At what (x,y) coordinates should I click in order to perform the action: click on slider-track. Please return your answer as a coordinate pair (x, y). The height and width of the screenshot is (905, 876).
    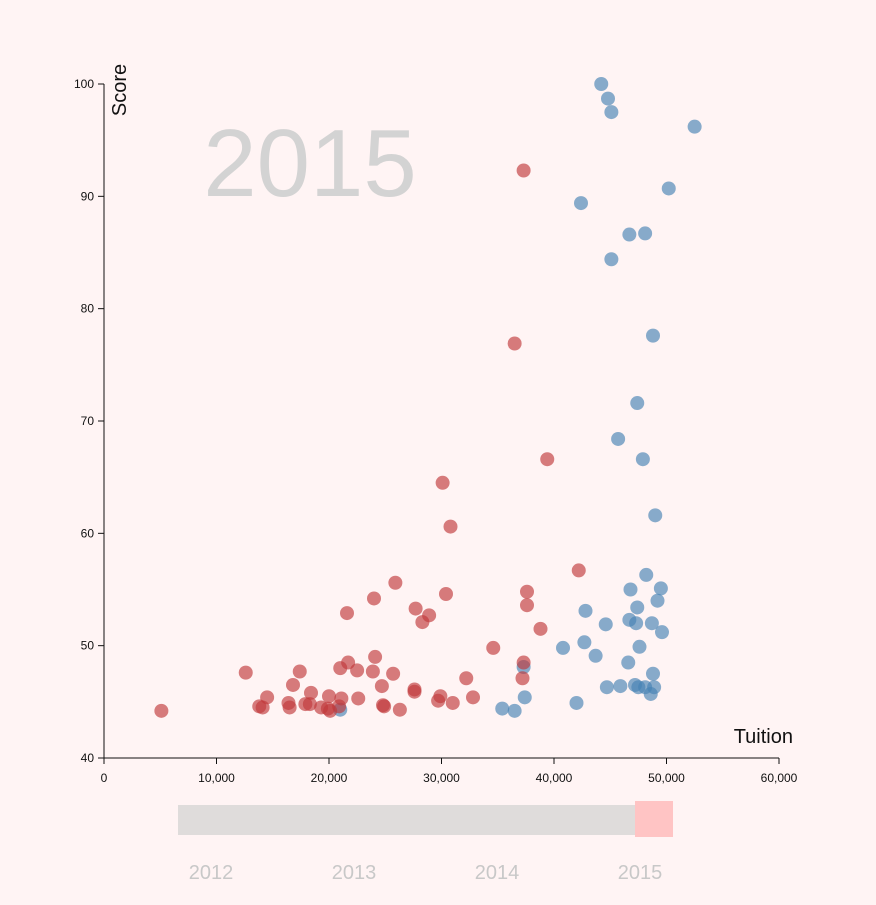
    Looking at the image, I should click on (425, 820).